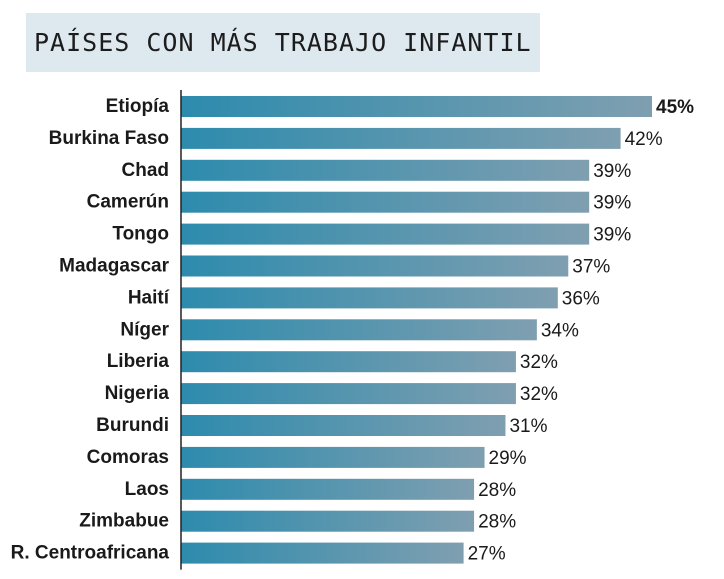 The width and height of the screenshot is (724, 579). Describe the element at coordinates (124, 521) in the screenshot. I see `category-label: Zimbabue` at that location.